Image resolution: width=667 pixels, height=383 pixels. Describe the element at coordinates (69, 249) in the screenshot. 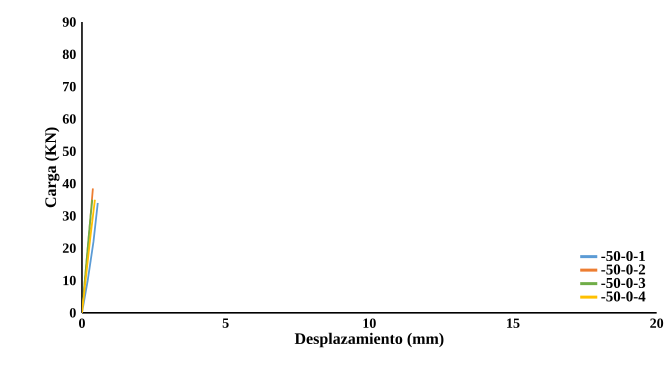

I see `y-tick-label: 20` at that location.